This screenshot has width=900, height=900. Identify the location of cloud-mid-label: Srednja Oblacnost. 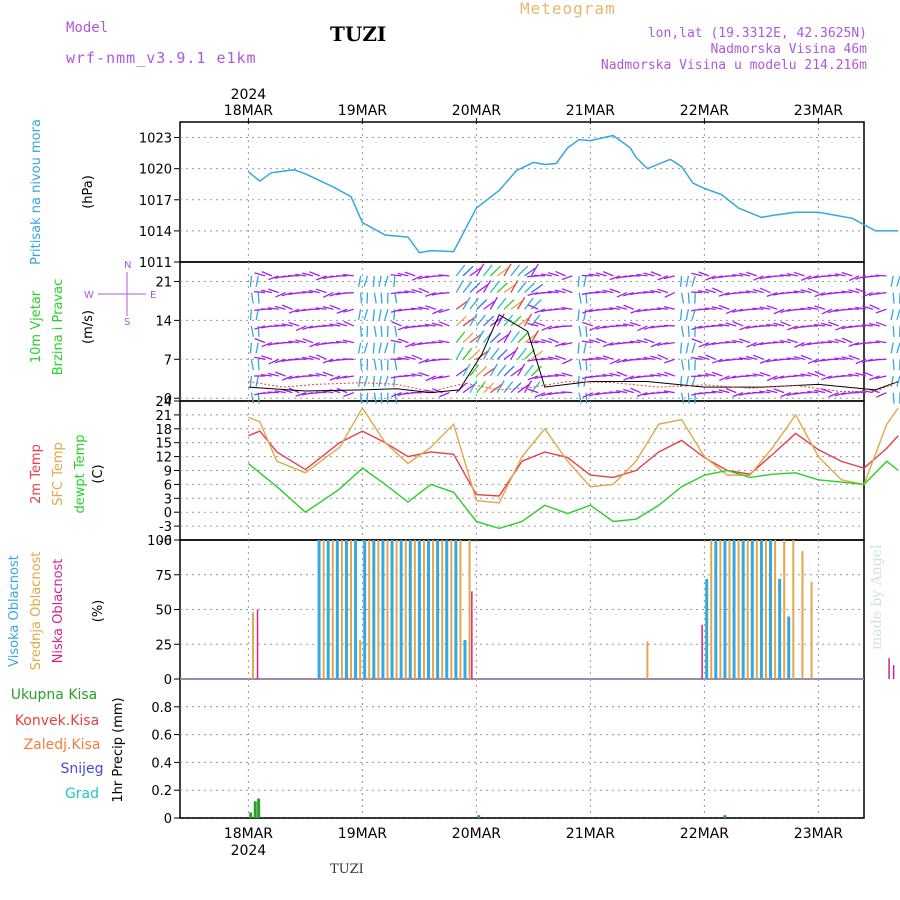
(36, 611).